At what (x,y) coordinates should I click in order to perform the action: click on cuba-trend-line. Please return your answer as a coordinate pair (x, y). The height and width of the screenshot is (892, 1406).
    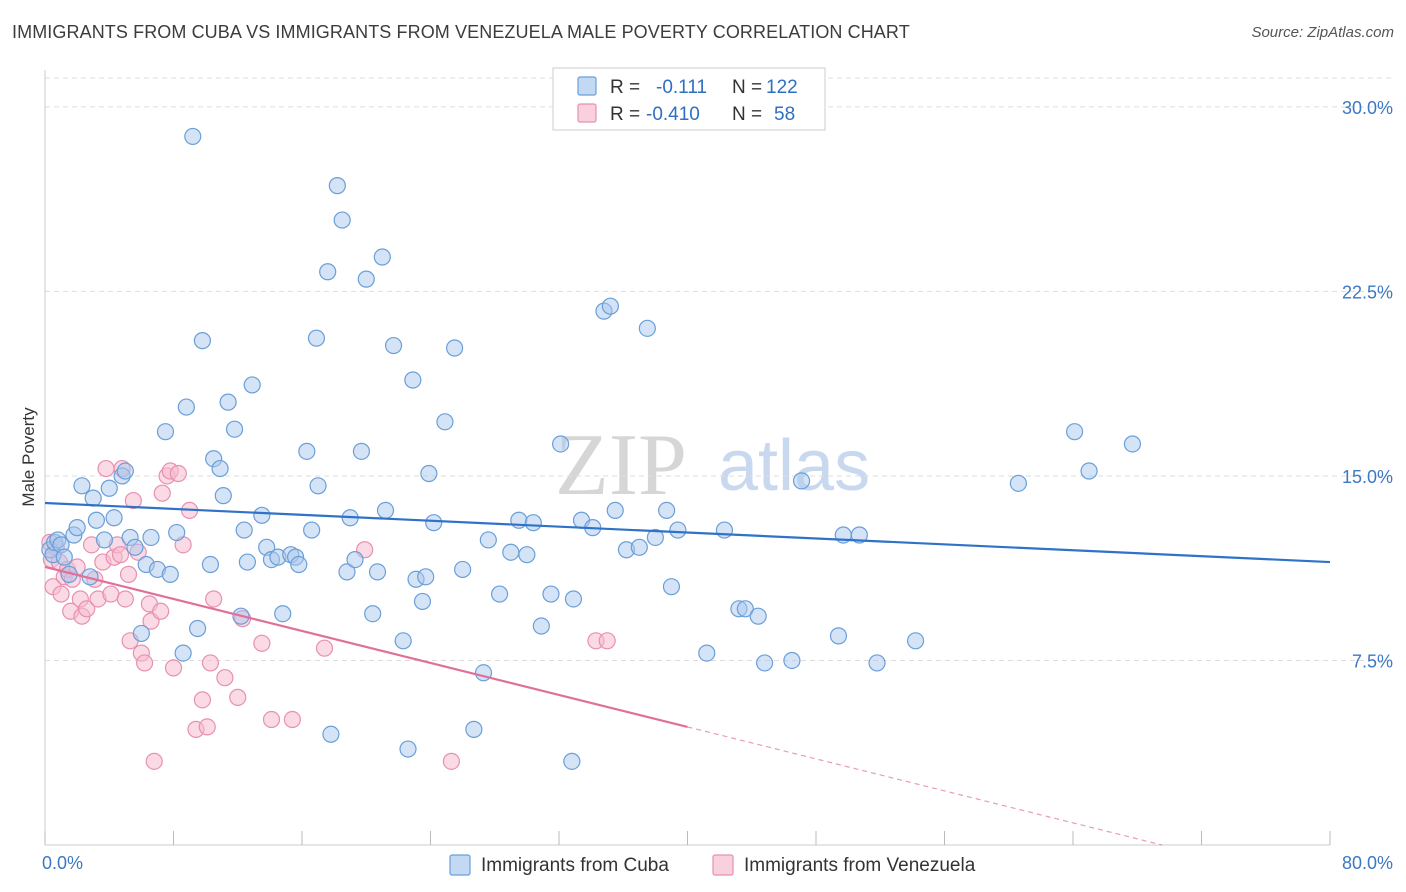
    Looking at the image, I should click on (687, 532).